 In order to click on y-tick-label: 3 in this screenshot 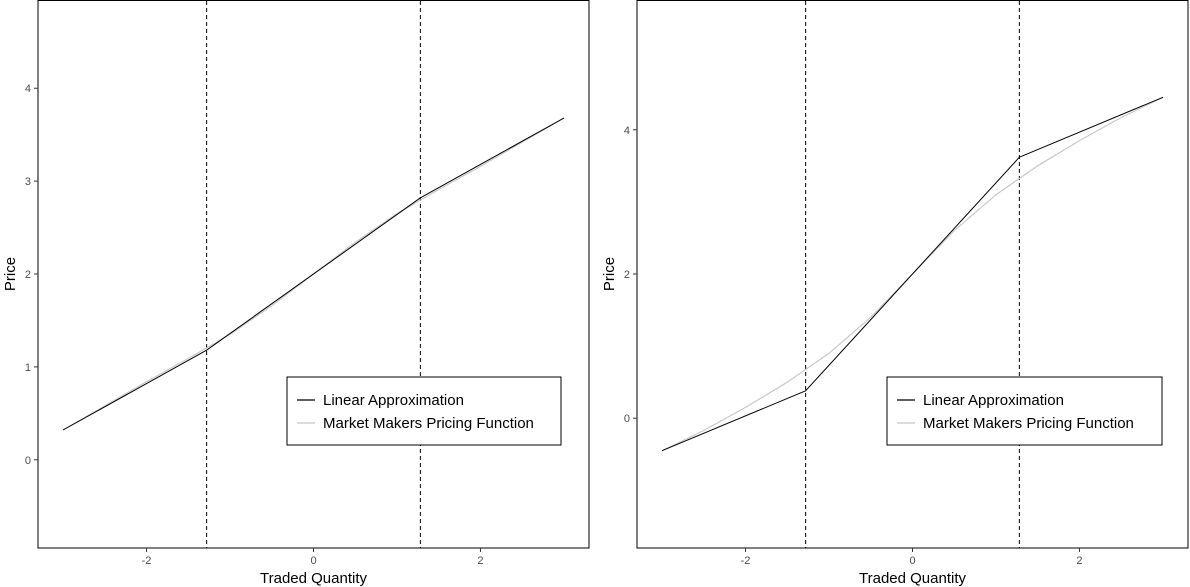, I will do `click(28, 182)`.